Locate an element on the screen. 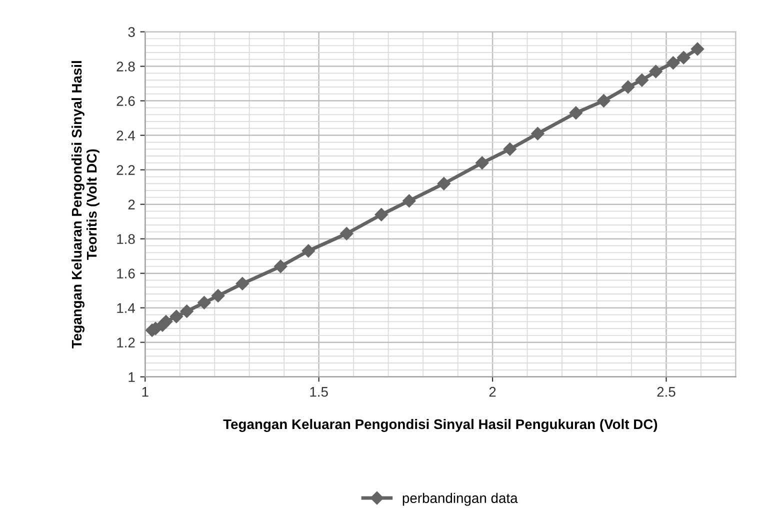 The image size is (772, 530). y-tick-label: 1 is located at coordinates (131, 377).